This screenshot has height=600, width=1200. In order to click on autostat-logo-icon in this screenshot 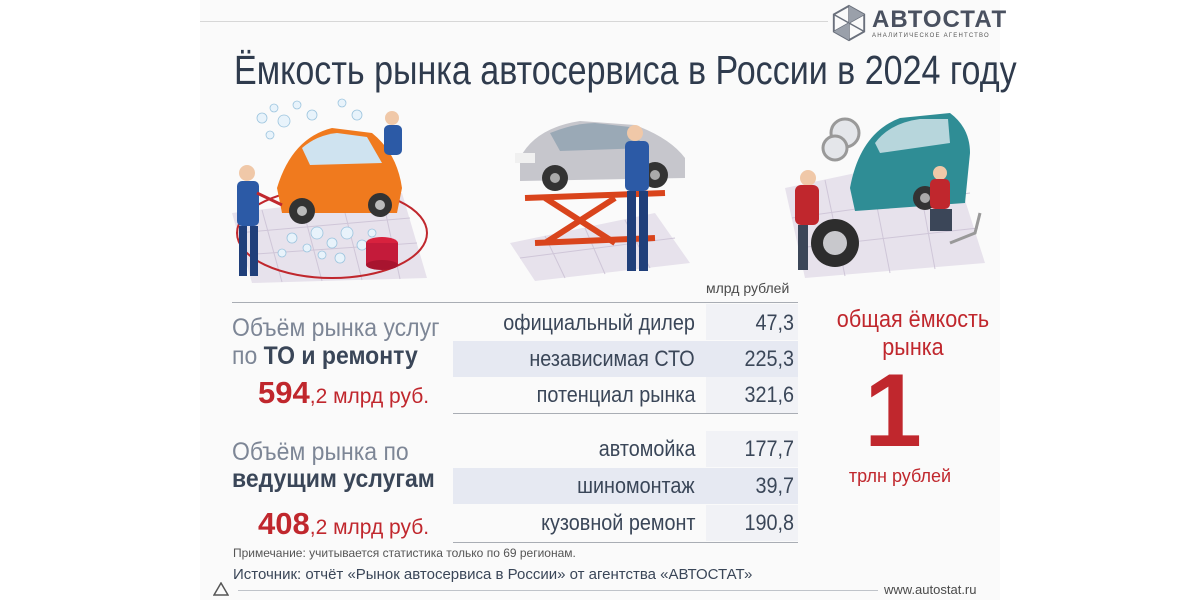, I will do `click(849, 23)`.